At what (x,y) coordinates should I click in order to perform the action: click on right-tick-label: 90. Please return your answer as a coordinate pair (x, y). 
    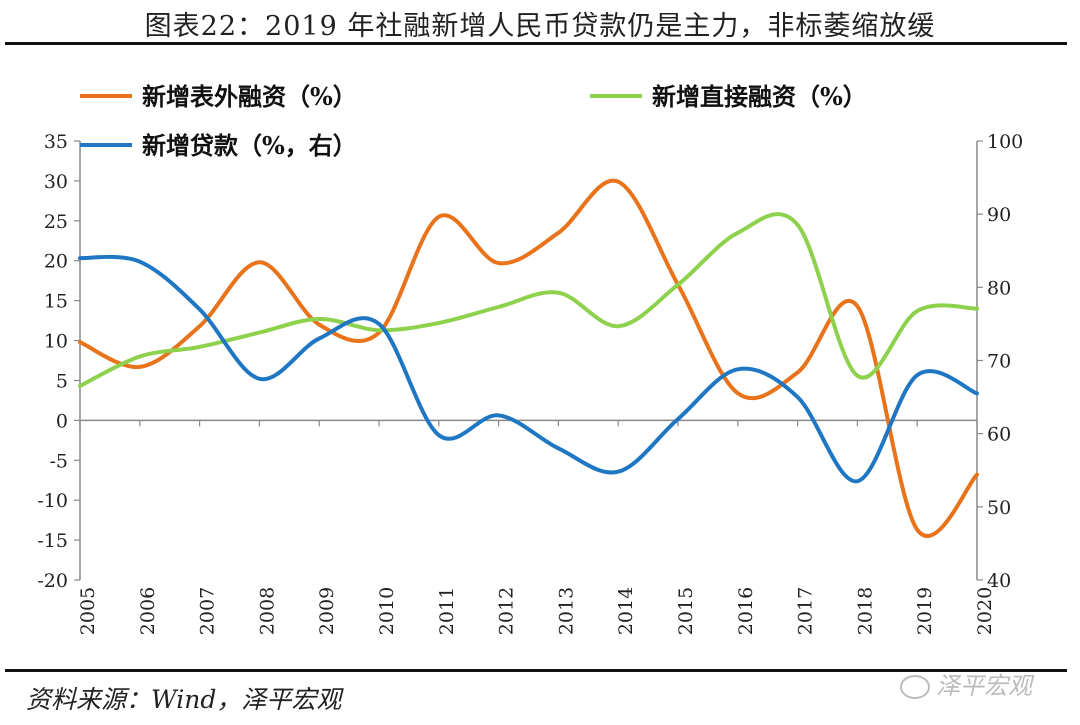
    Looking at the image, I should click on (999, 215).